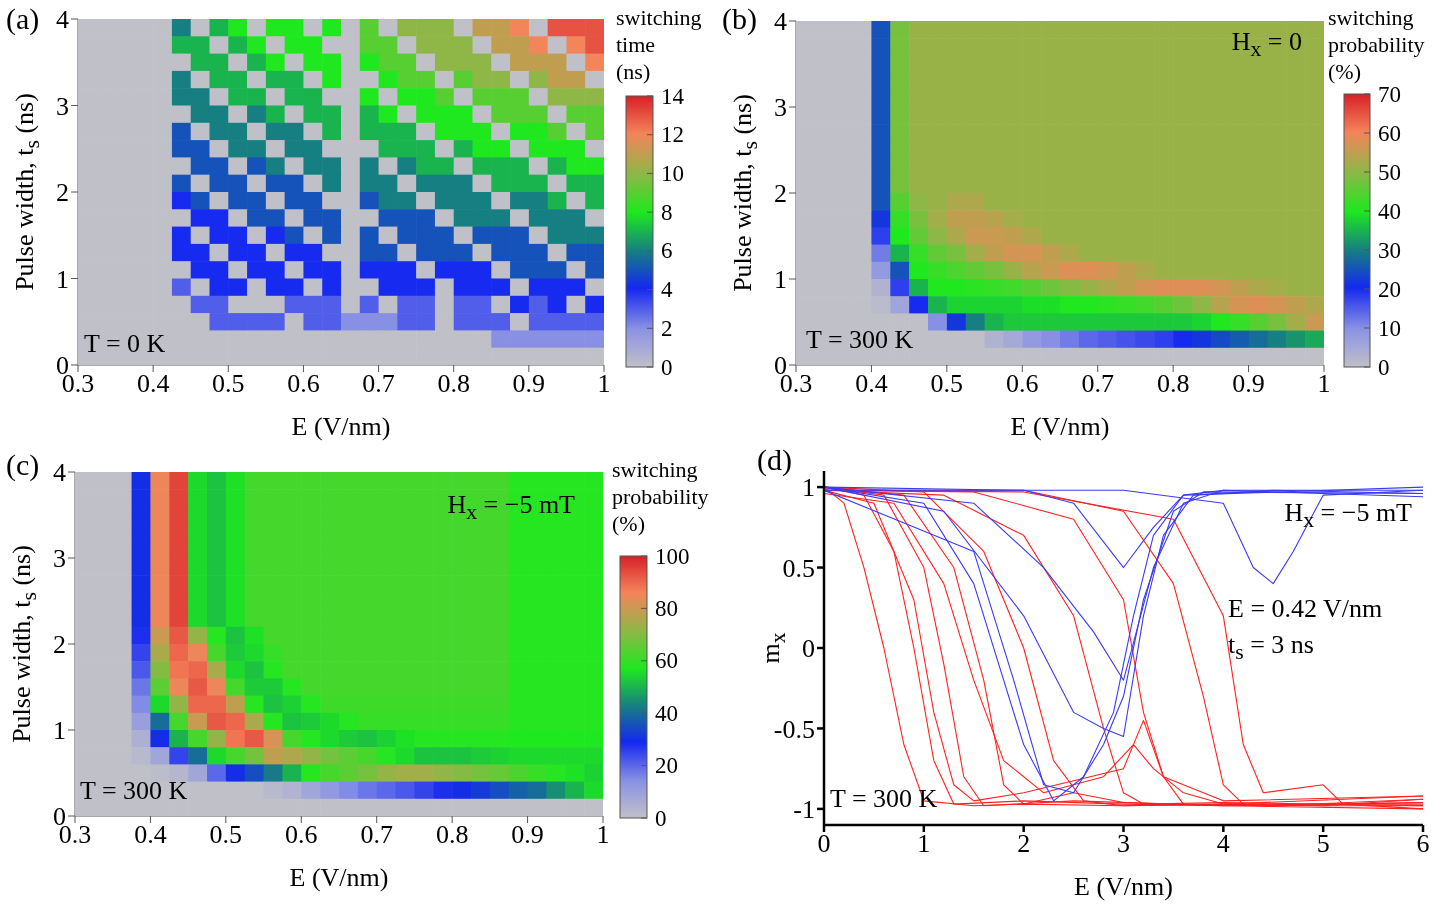 The width and height of the screenshot is (1442, 904). What do you see at coordinates (23, 18) in the screenshot?
I see `chart-title: (a)` at bounding box center [23, 18].